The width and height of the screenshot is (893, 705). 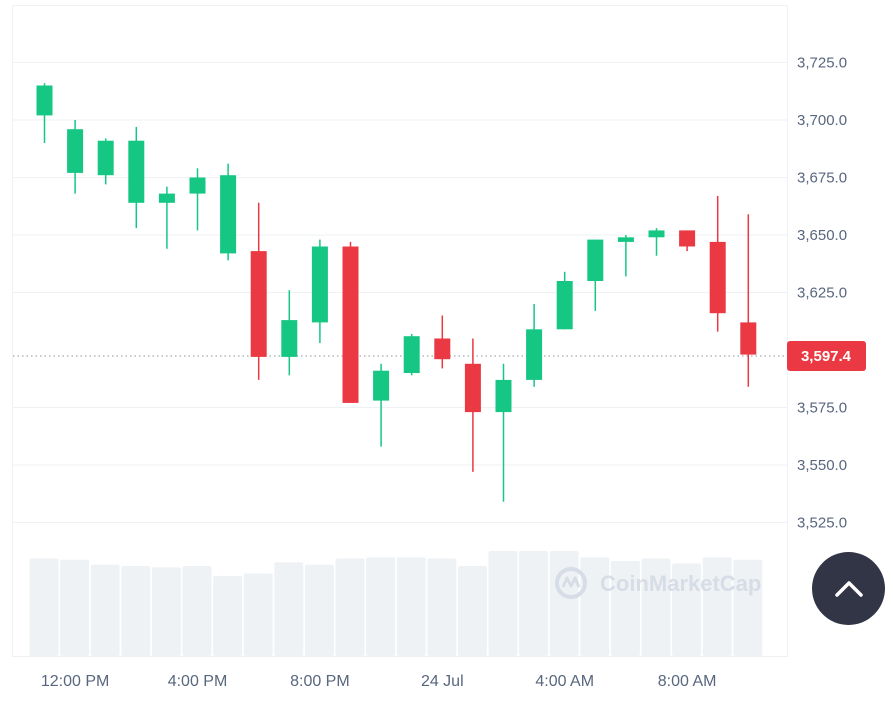 I want to click on y-tick-label: 3,525.0, so click(x=822, y=523).